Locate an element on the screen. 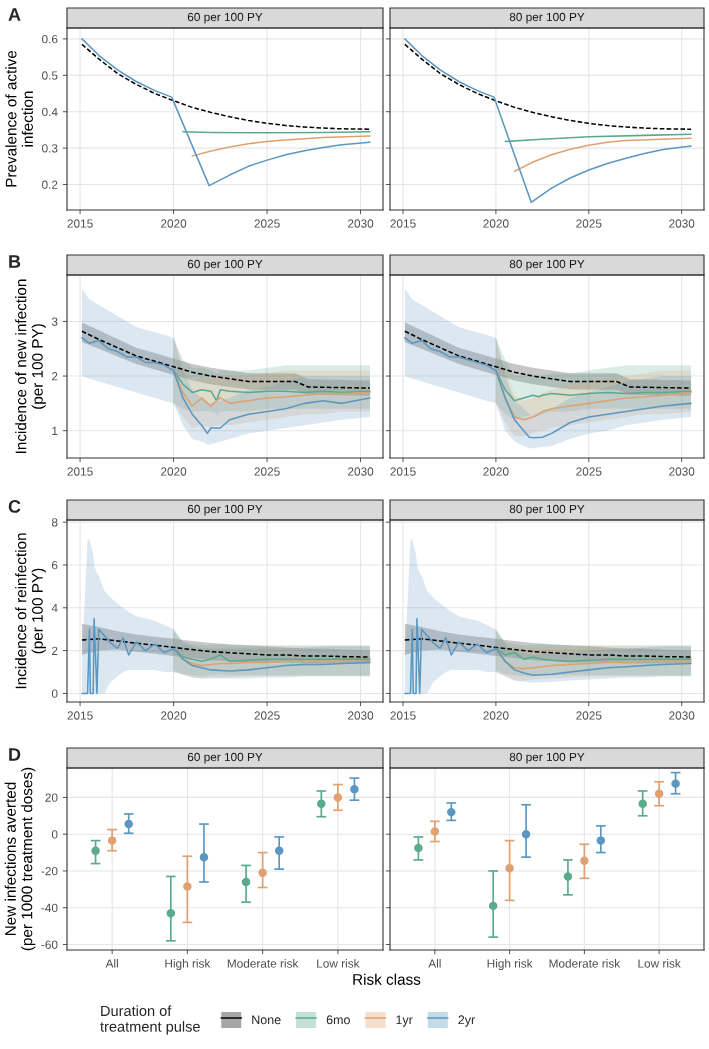 This screenshot has height=1049, width=709. y-tick-label: 0.4 is located at coordinates (50, 112).